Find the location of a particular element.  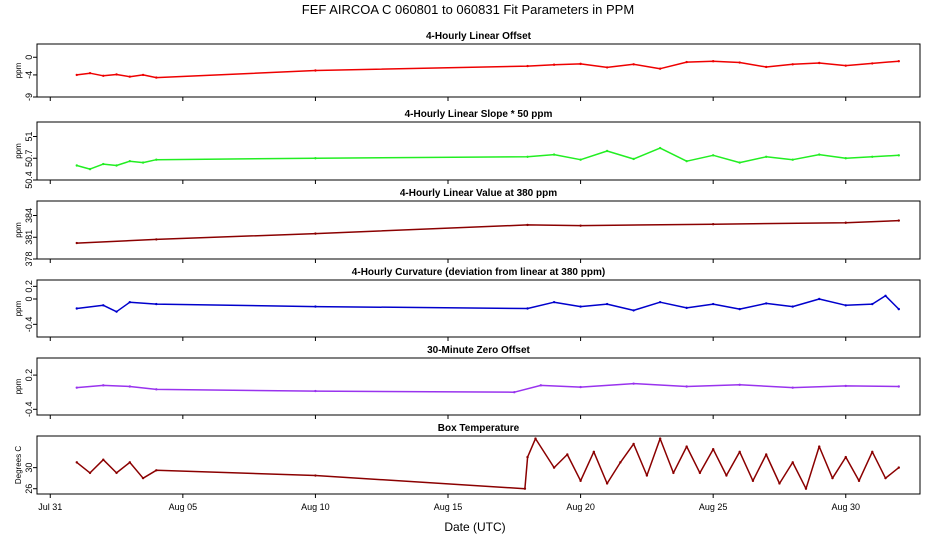

y-tick-label: 0.2 is located at coordinates (29, 286).